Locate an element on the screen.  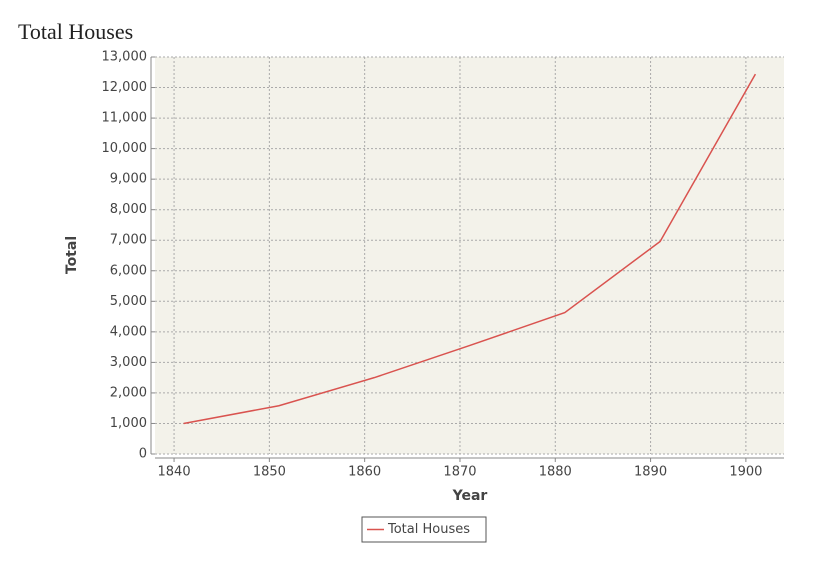
y-tick-label: 8,000 is located at coordinates (128, 209).